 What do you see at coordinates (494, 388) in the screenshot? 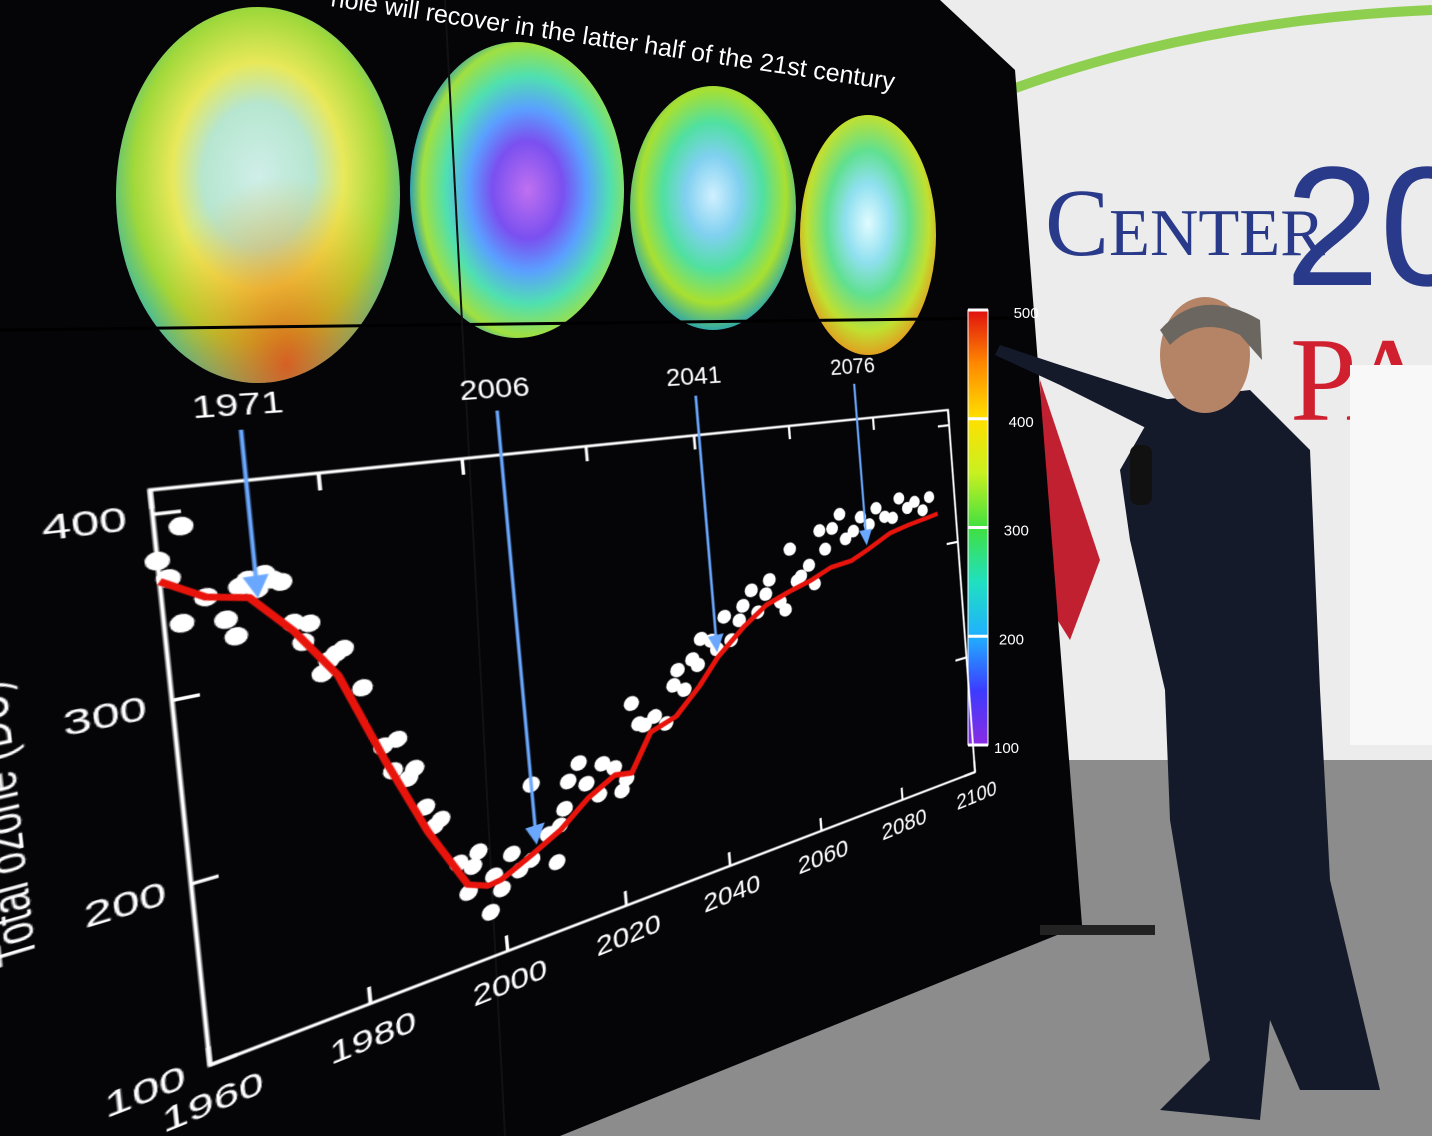
I see `highlight-year-label: 2006` at bounding box center [494, 388].